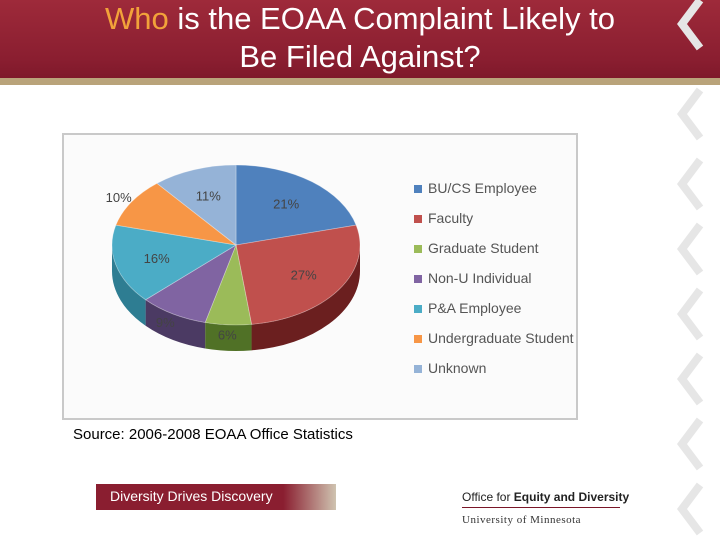 The width and height of the screenshot is (720, 540). What do you see at coordinates (304, 275) in the screenshot?
I see `pie-label-1: 27%` at bounding box center [304, 275].